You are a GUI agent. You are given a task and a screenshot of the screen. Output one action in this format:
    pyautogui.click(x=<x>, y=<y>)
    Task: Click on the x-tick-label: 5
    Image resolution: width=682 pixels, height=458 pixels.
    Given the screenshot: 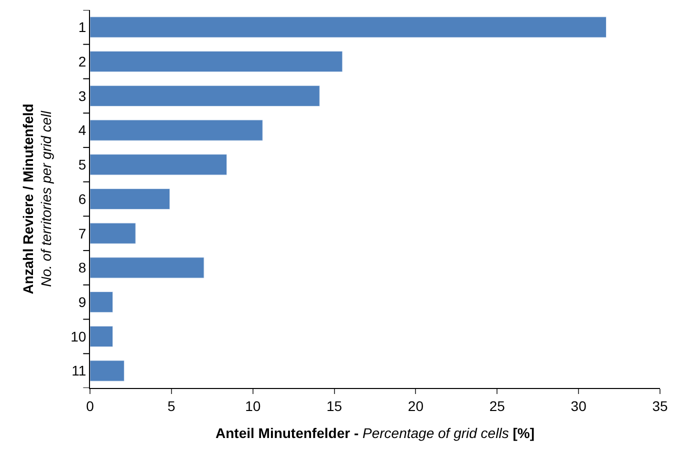 What is the action you would take?
    pyautogui.click(x=172, y=406)
    